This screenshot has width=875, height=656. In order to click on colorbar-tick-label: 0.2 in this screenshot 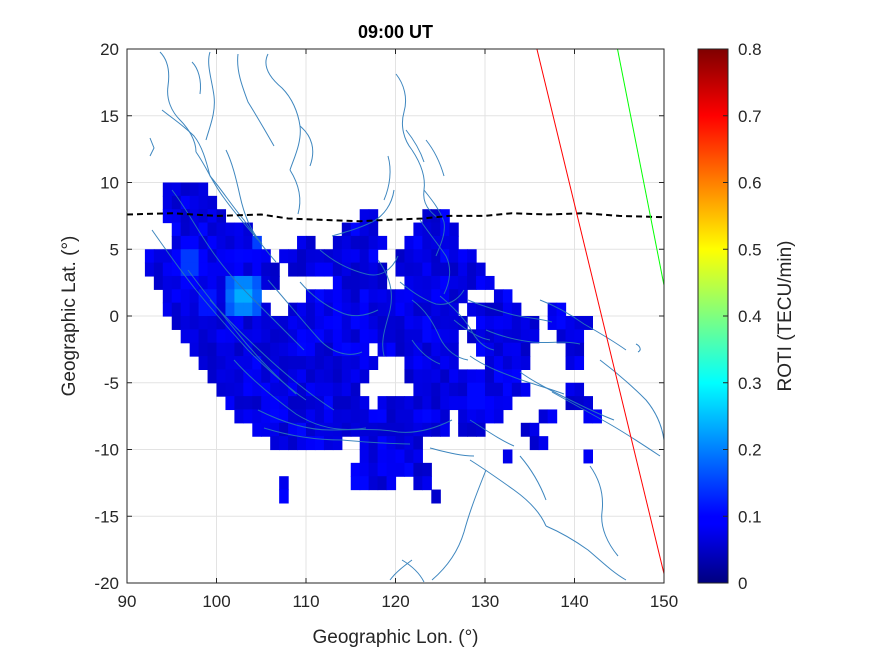, I will do `click(750, 450)`.